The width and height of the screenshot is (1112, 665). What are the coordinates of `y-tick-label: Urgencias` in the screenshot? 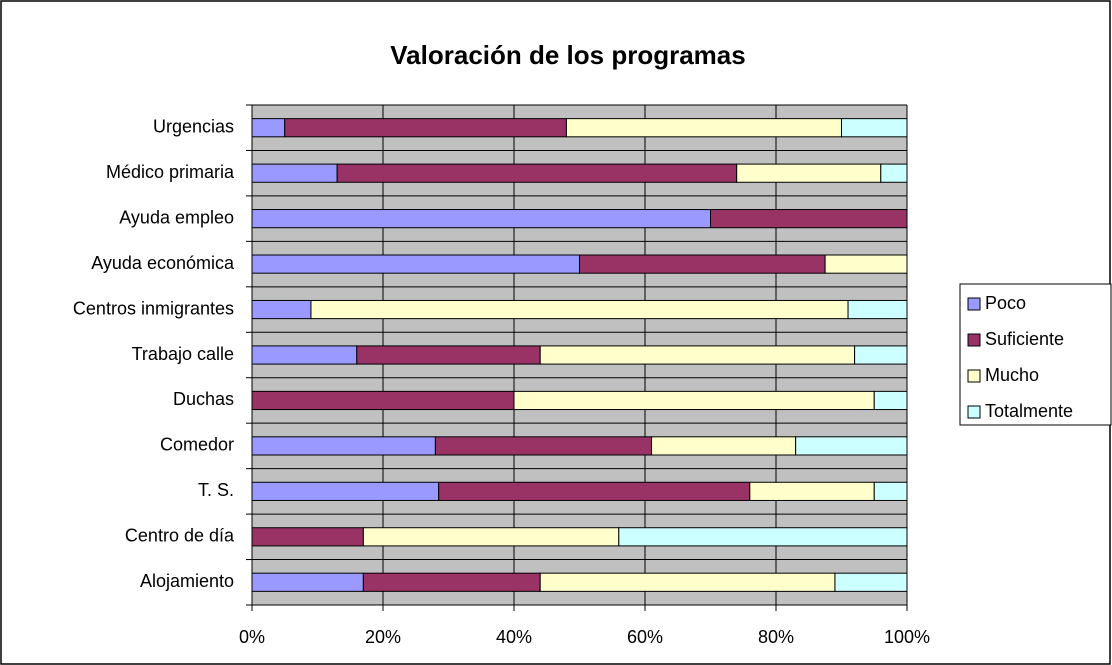 It's located at (193, 126).